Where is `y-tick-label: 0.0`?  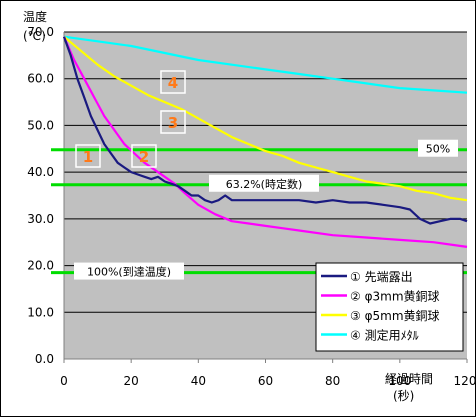
y-tick-label: 0.0 is located at coordinates (44, 359).